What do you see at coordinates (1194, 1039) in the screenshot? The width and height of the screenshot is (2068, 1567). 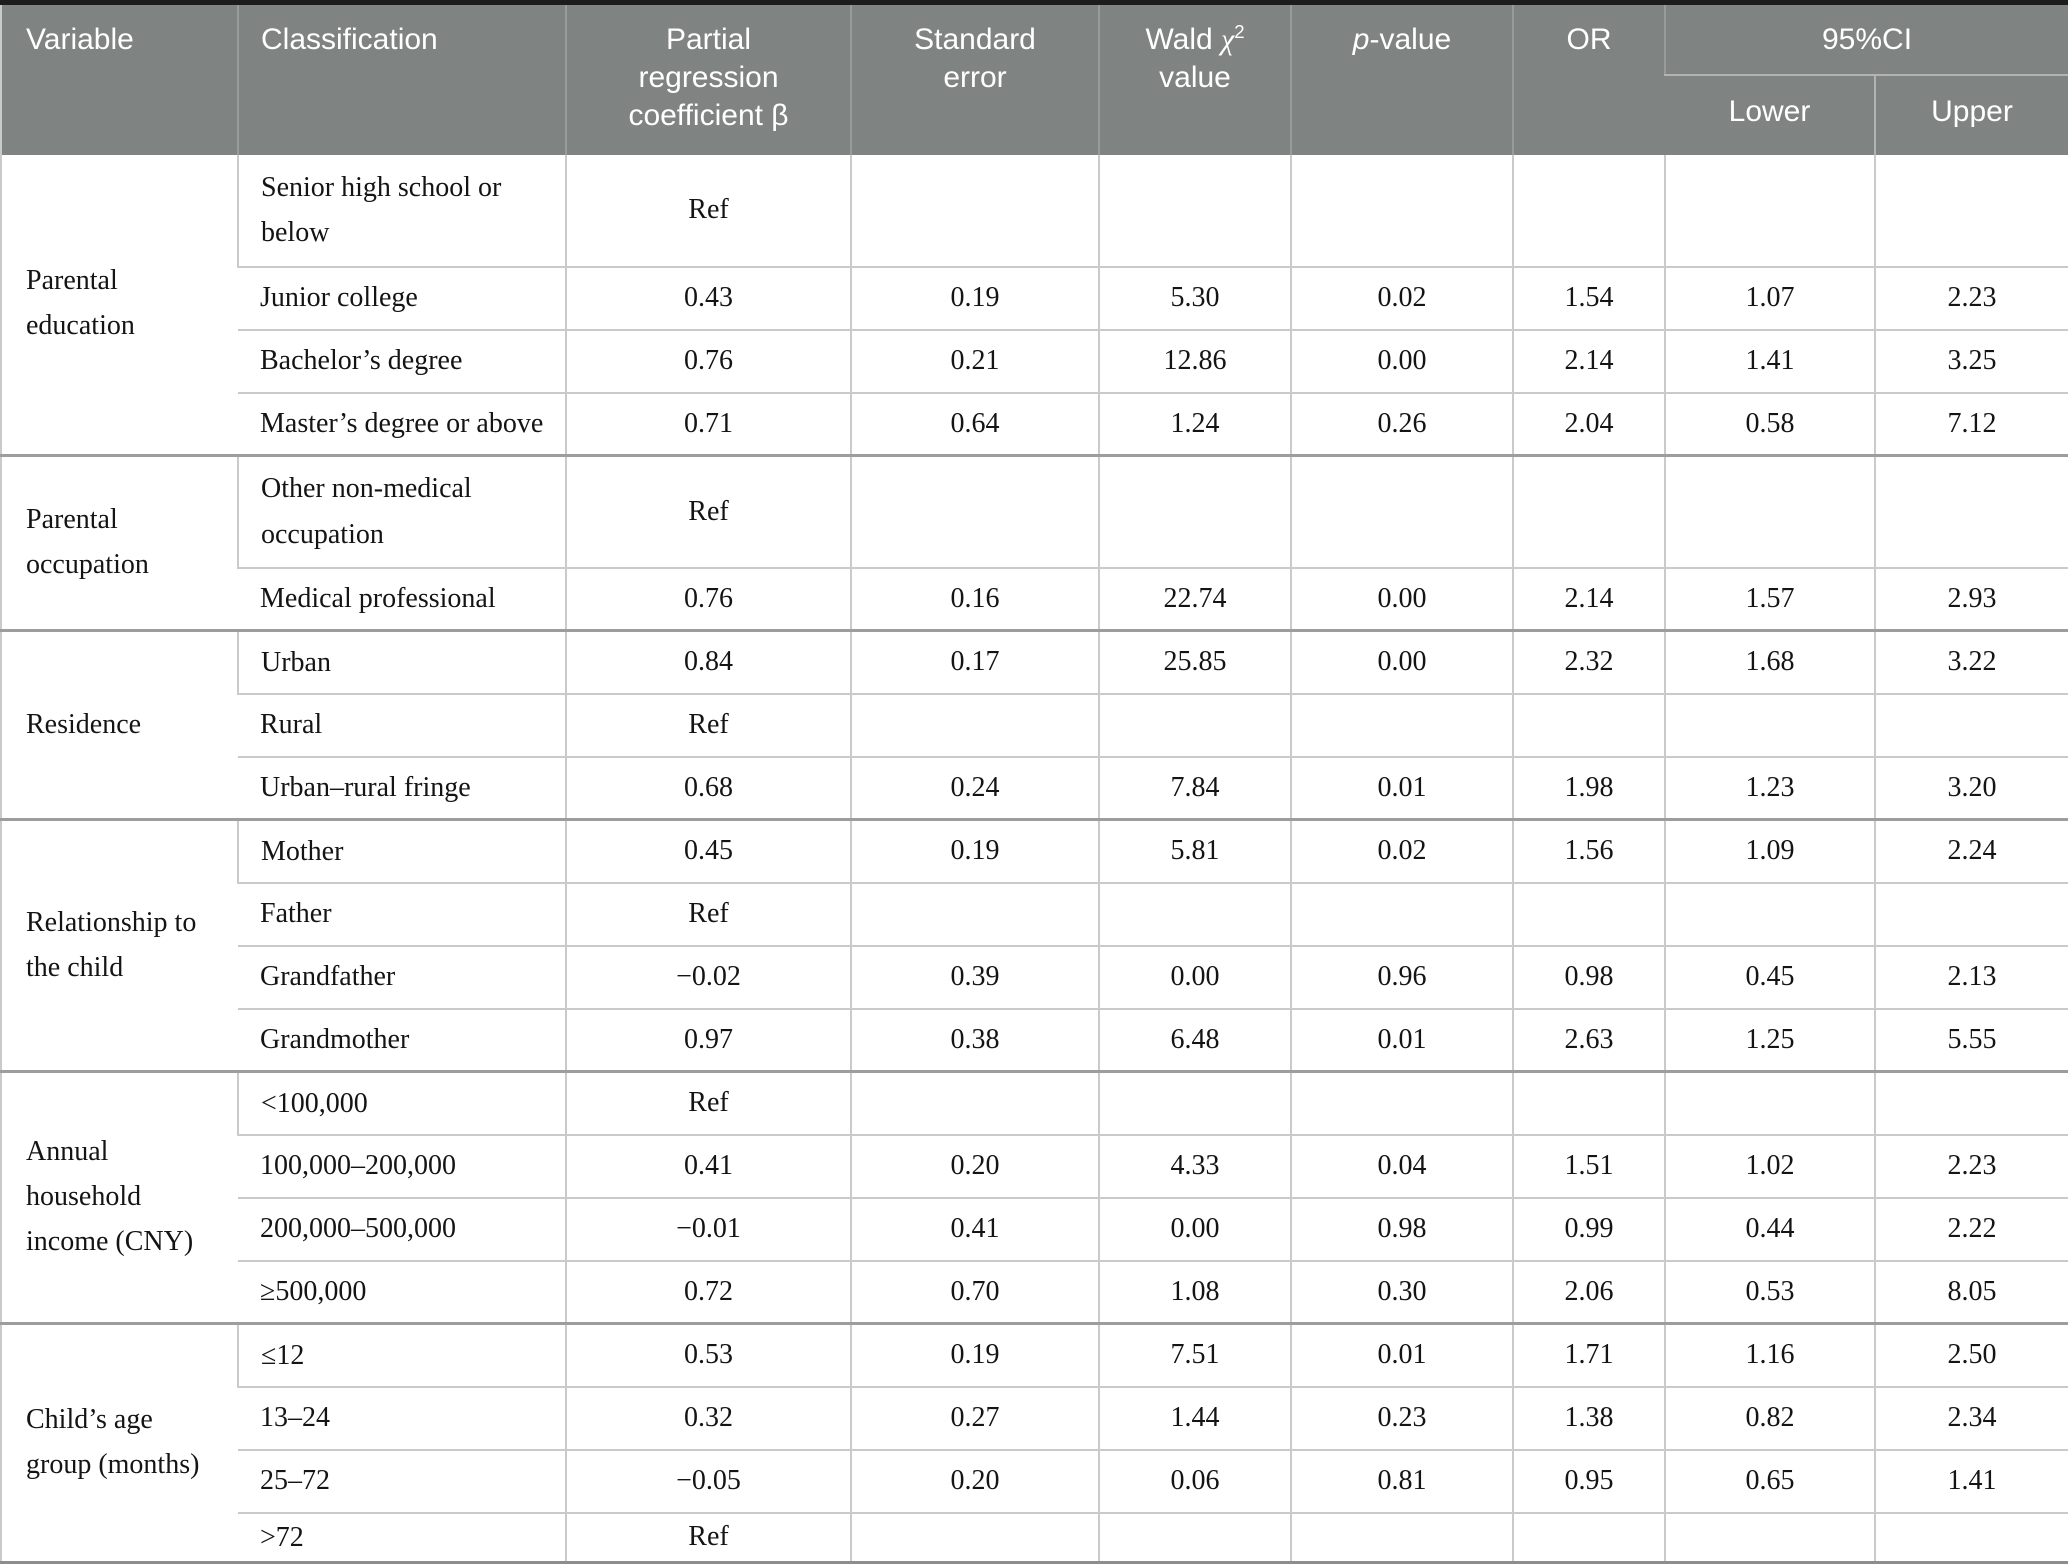 I see `wald-cell: 6.48` at bounding box center [1194, 1039].